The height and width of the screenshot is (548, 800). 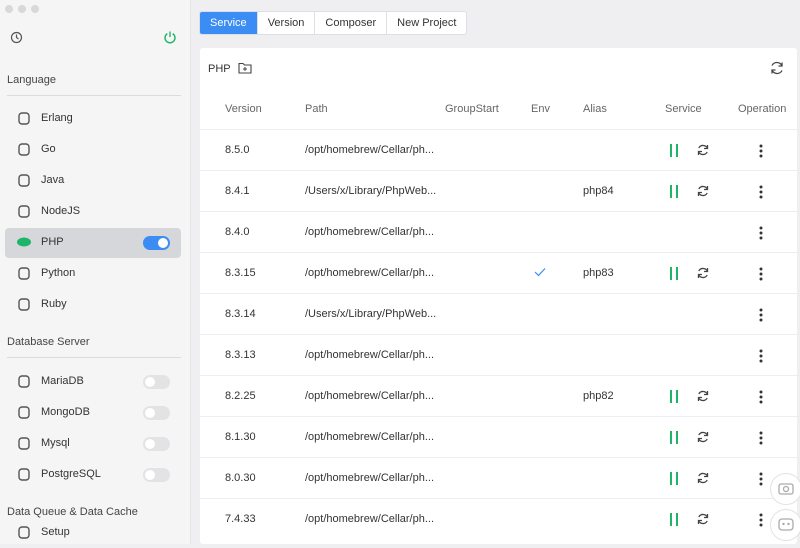 What do you see at coordinates (93, 119) in the screenshot?
I see `sidebar-item: Erlang` at bounding box center [93, 119].